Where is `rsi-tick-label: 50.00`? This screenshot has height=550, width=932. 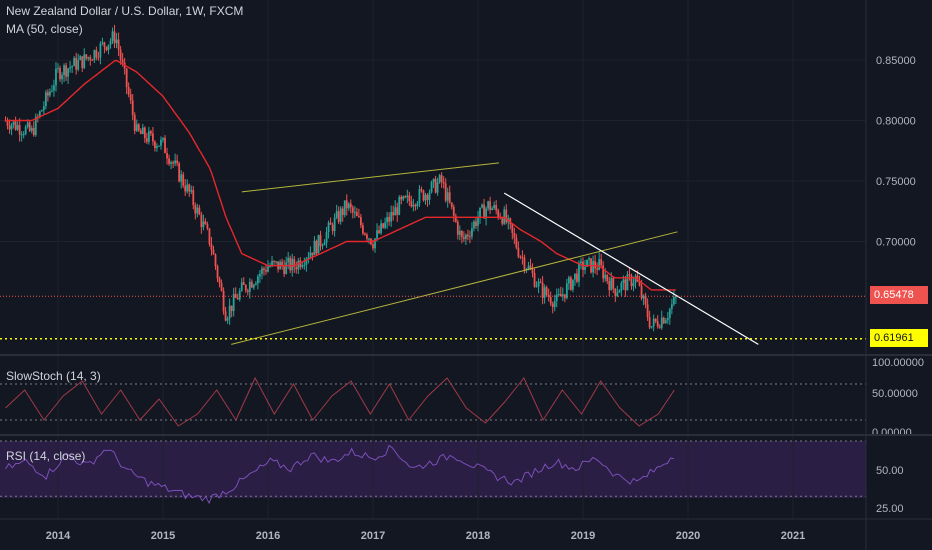 rsi-tick-label: 50.00 is located at coordinates (890, 471).